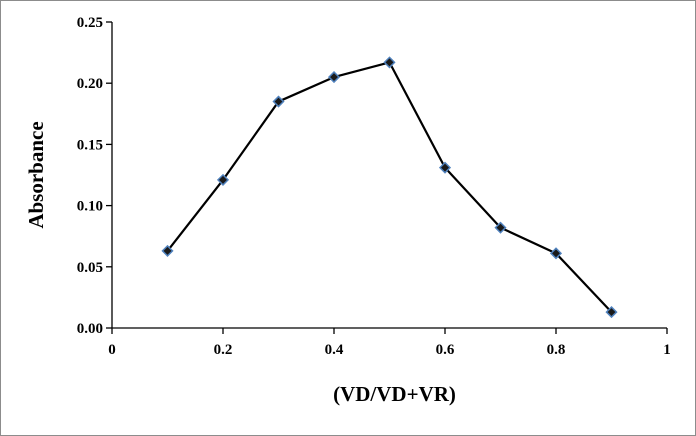  I want to click on x-tick-label: 0.6, so click(445, 350).